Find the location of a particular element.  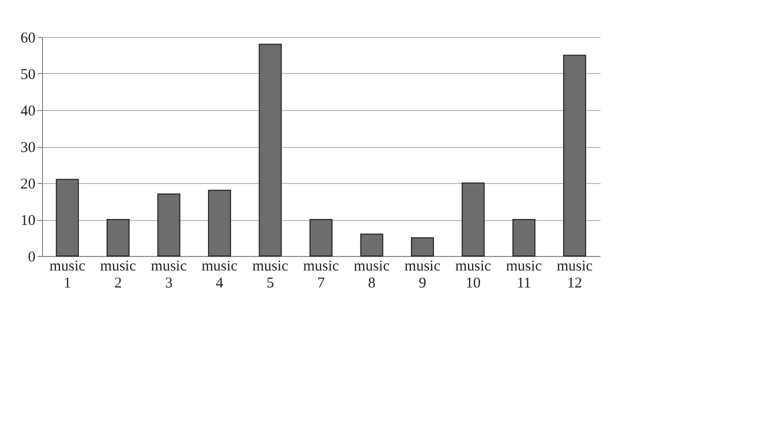

y-tick-label: 0 is located at coordinates (32, 258).